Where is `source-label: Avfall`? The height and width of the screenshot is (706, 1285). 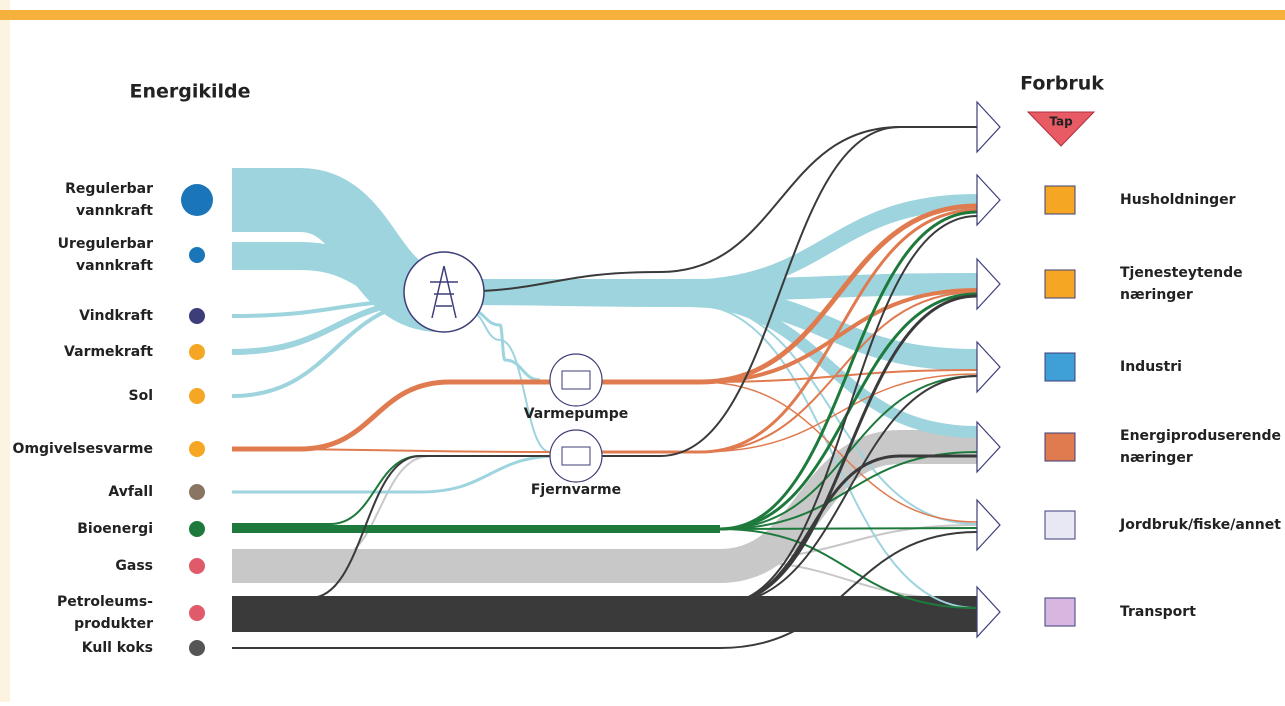 source-label: Avfall is located at coordinates (130, 492).